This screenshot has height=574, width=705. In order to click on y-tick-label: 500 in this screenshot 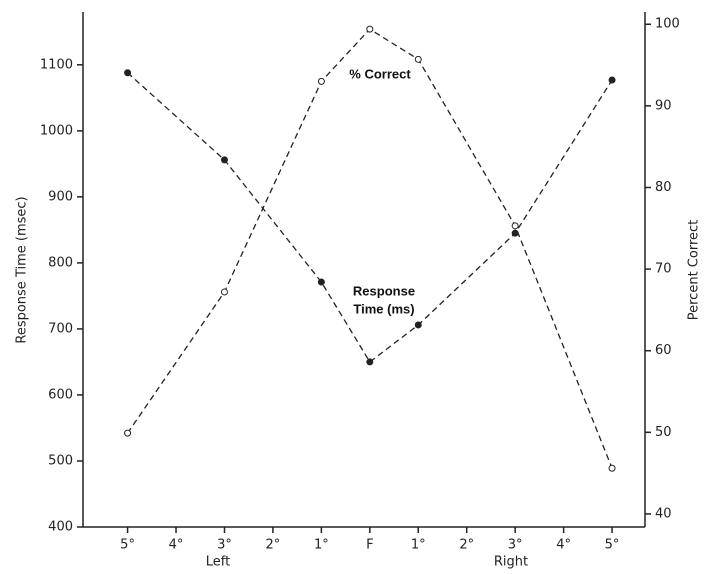, I will do `click(60, 460)`.